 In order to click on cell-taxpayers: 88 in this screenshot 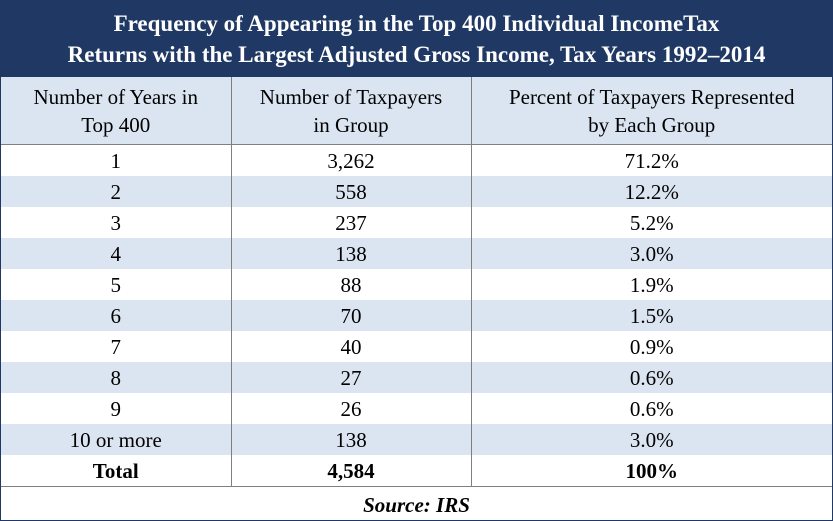, I will do `click(351, 284)`.